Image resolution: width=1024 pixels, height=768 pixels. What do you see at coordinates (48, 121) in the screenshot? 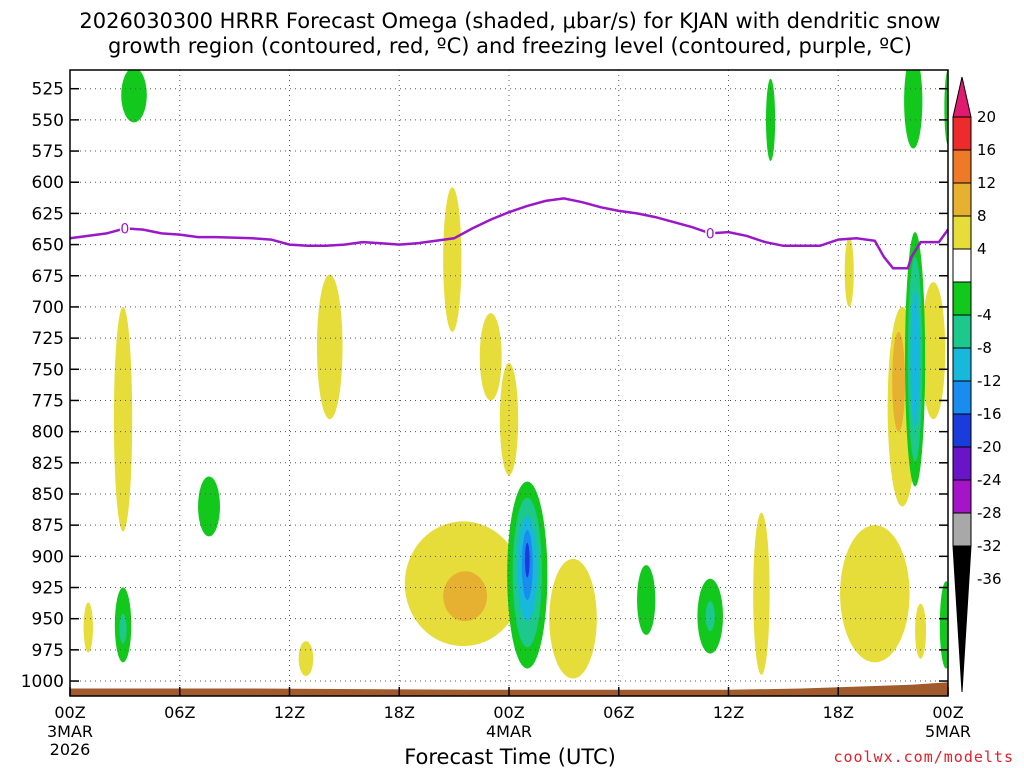
I see `y-tick-label-550: 550` at bounding box center [48, 121].